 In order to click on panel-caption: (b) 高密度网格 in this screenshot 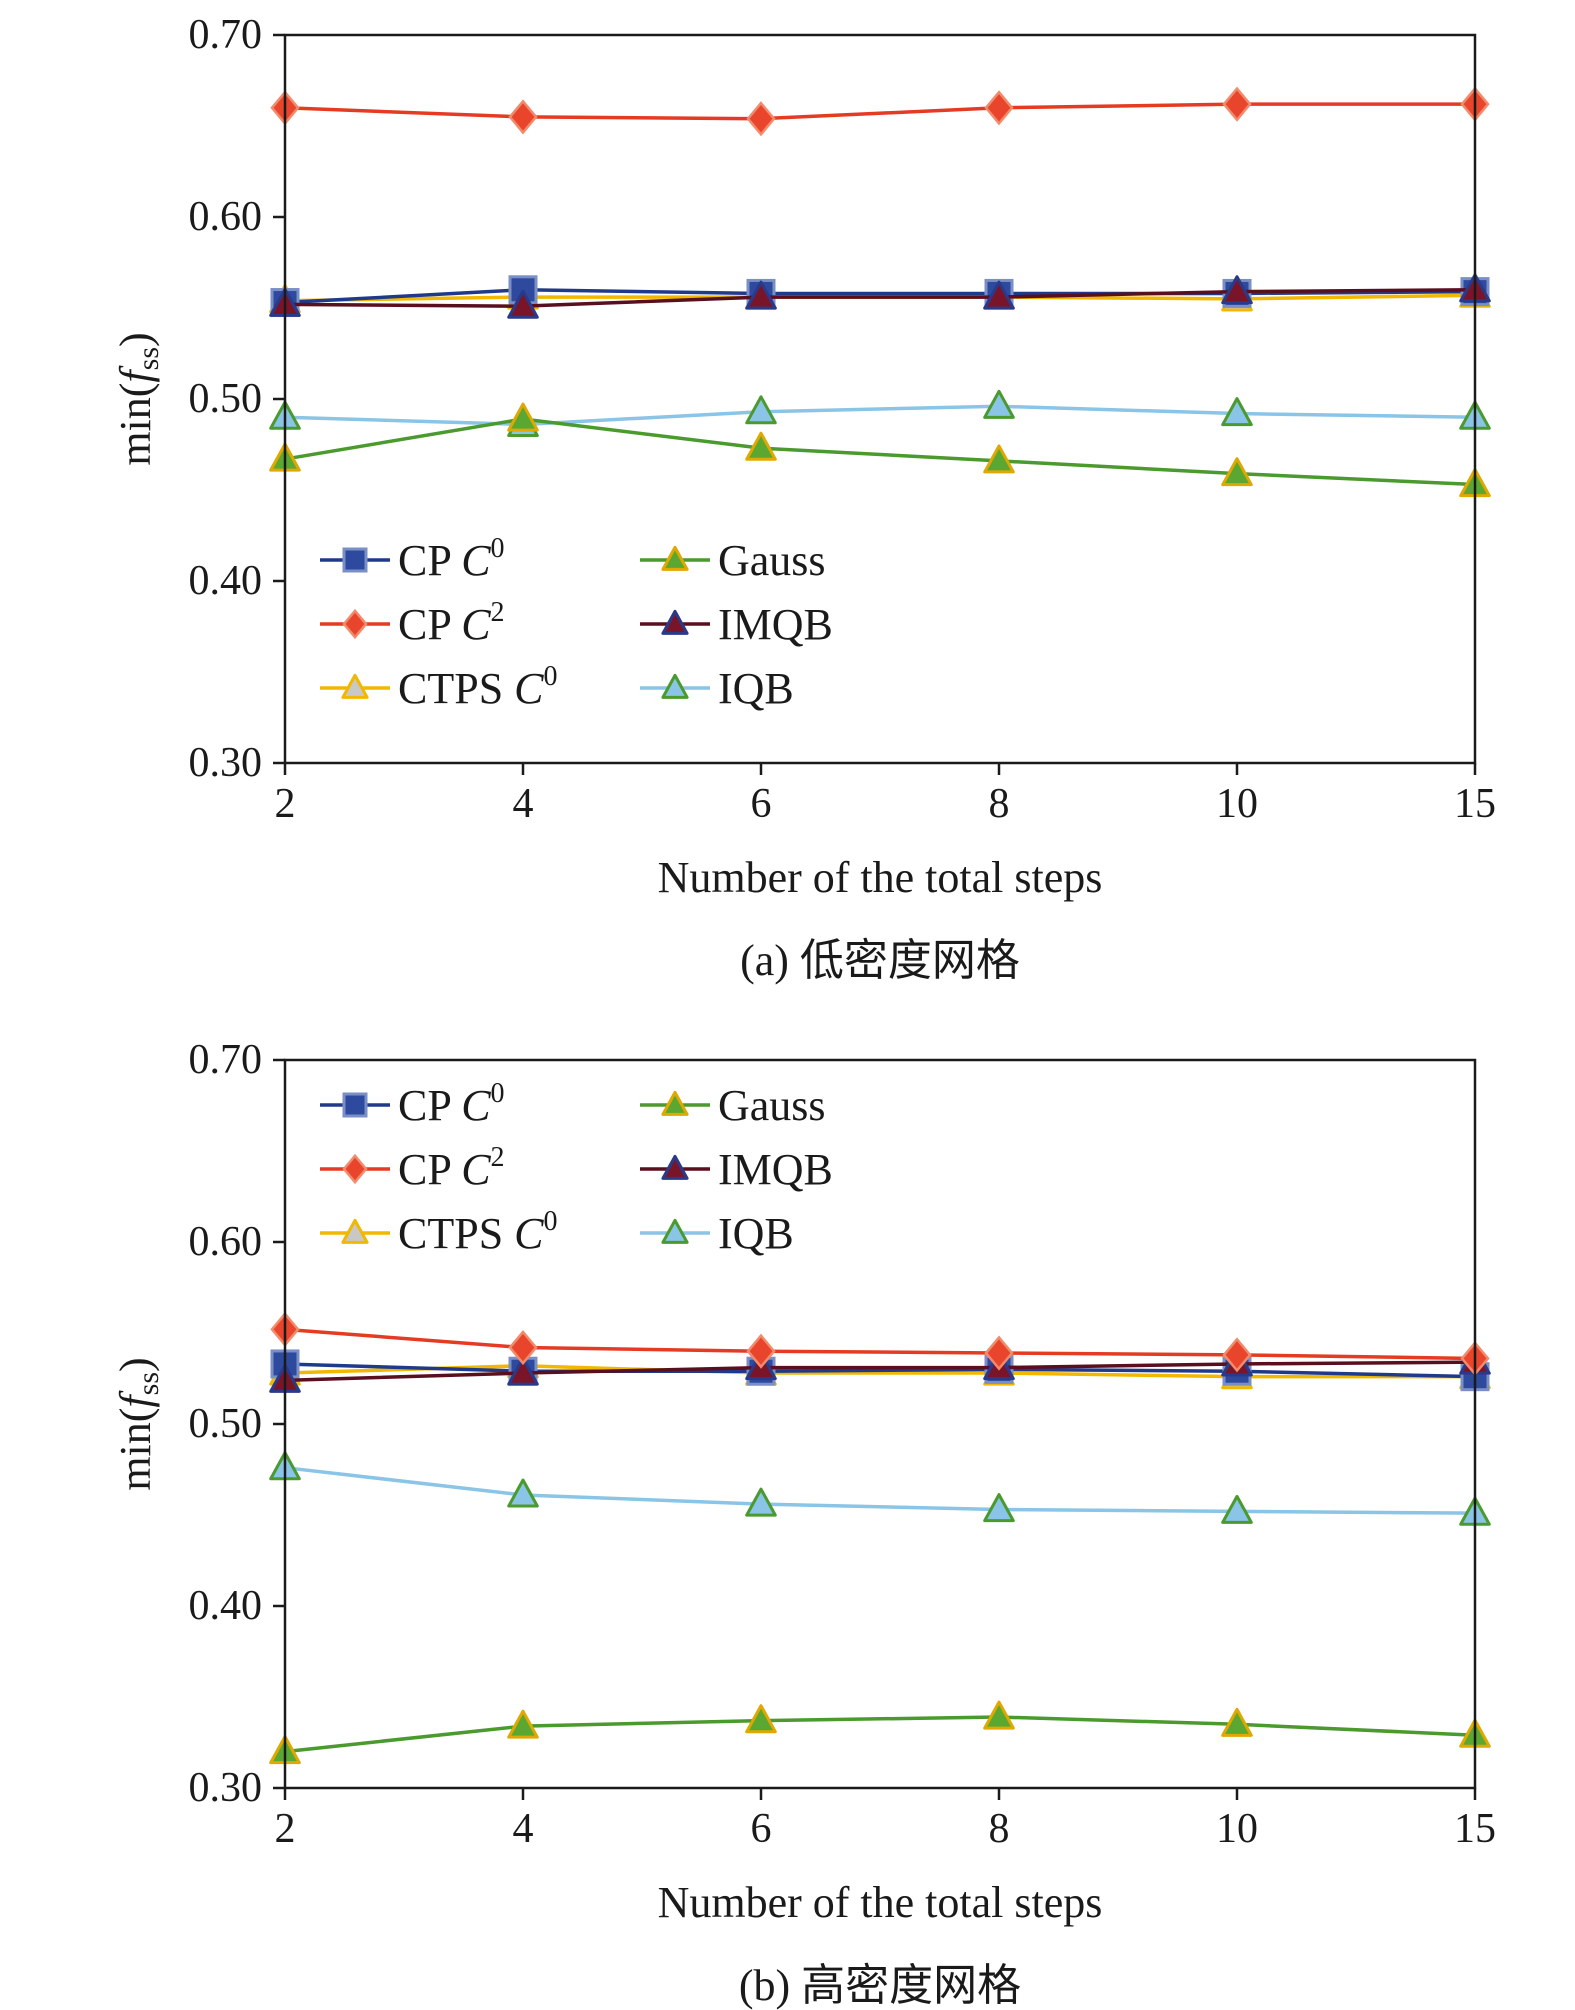, I will do `click(880, 1985)`.